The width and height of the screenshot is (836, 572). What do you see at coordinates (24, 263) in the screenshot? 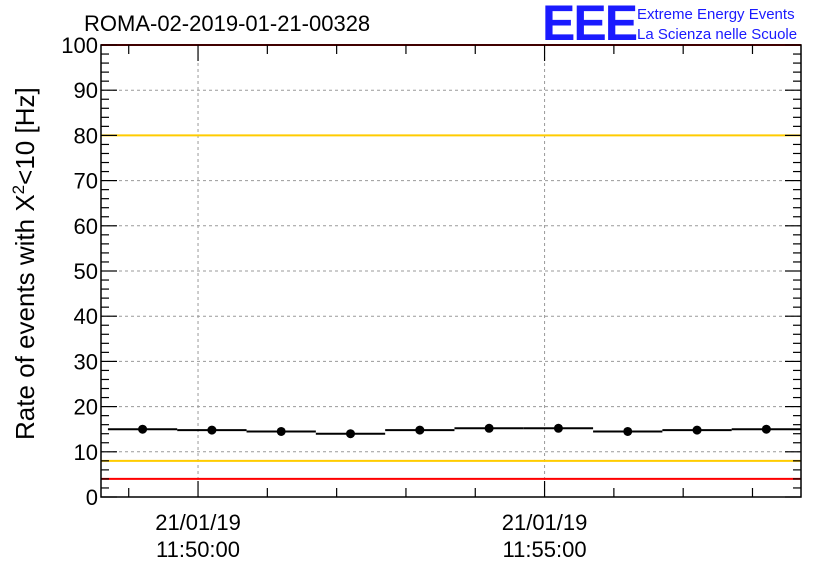
I see `y-axis-label: Rate of events with X2<10 [Hz]` at bounding box center [24, 263].